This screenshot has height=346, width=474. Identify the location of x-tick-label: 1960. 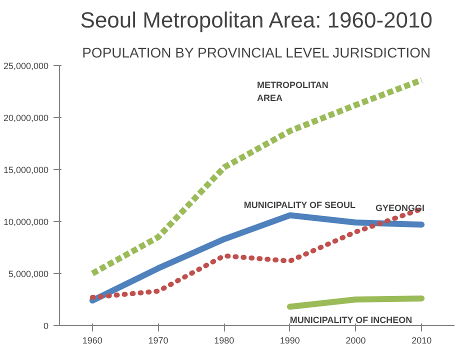
(92, 341).